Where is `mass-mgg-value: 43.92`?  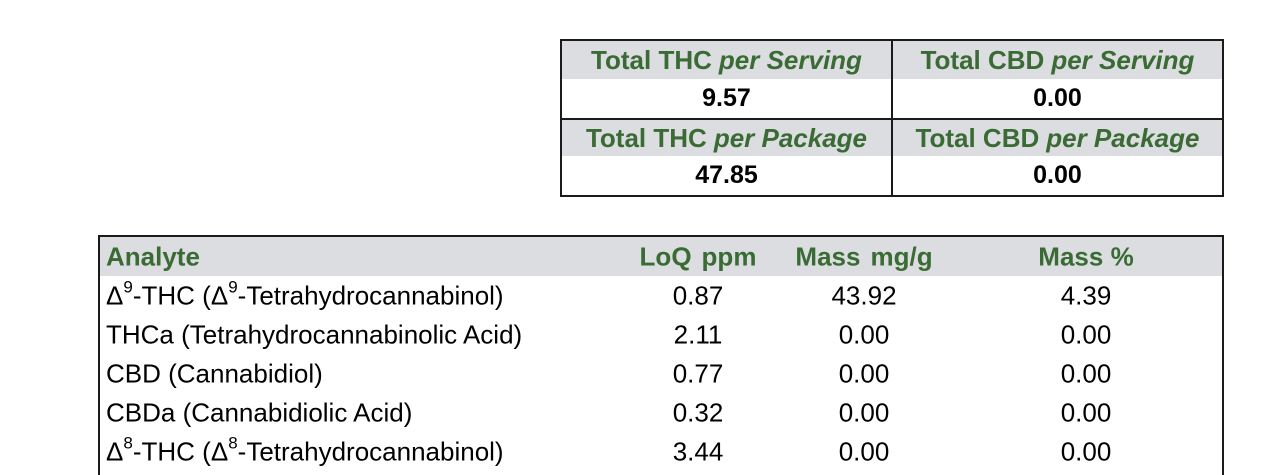
mass-mgg-value: 43.92 is located at coordinates (864, 295).